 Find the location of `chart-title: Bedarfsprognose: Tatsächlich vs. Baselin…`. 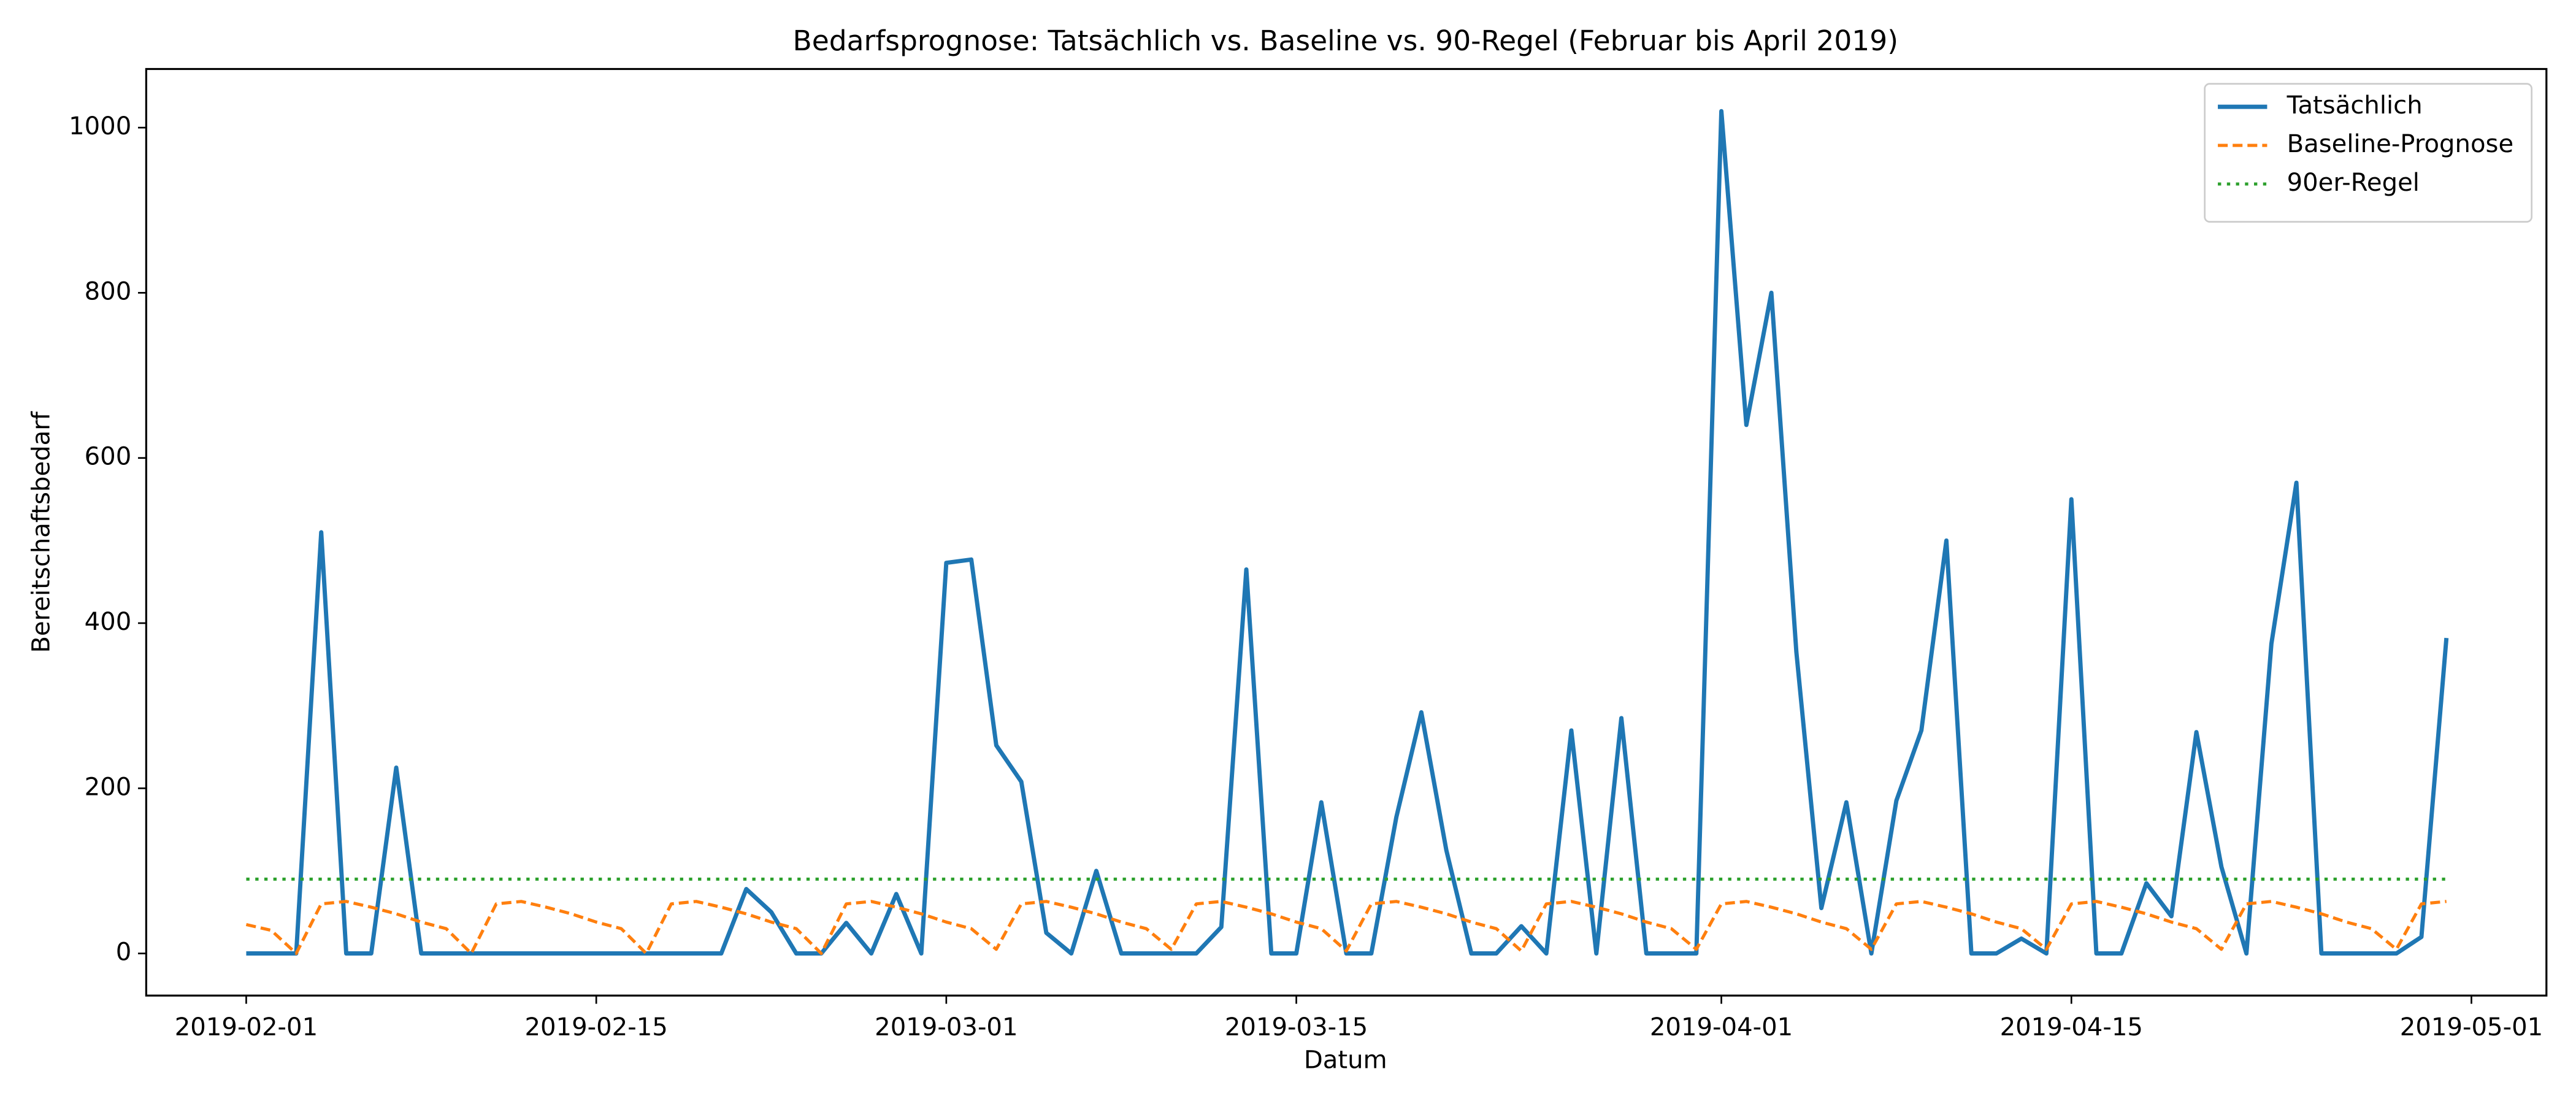

chart-title: Bedarfsprognose: Tatsächlich vs. Baselin… is located at coordinates (1345, 41).